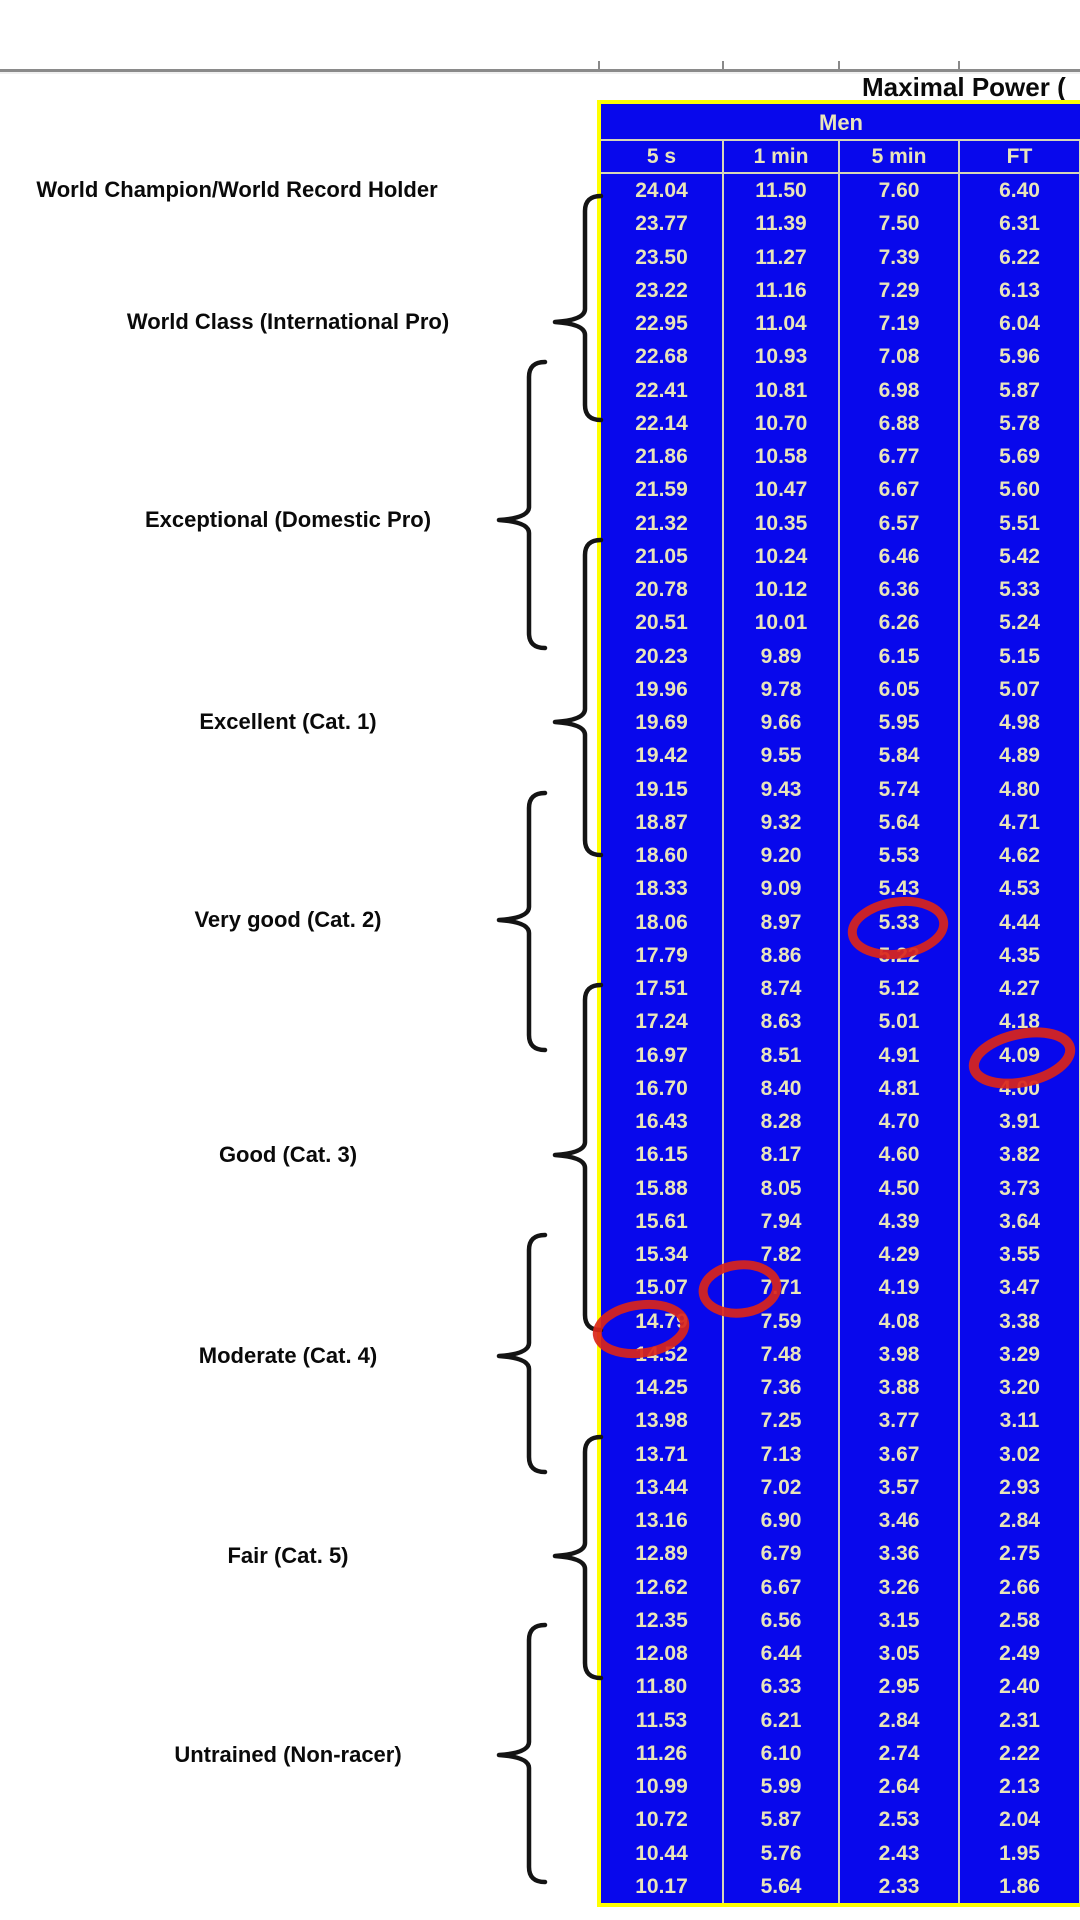 The image size is (1080, 1920). What do you see at coordinates (661, 1088) in the screenshot?
I see `table-cell: 16.70` at bounding box center [661, 1088].